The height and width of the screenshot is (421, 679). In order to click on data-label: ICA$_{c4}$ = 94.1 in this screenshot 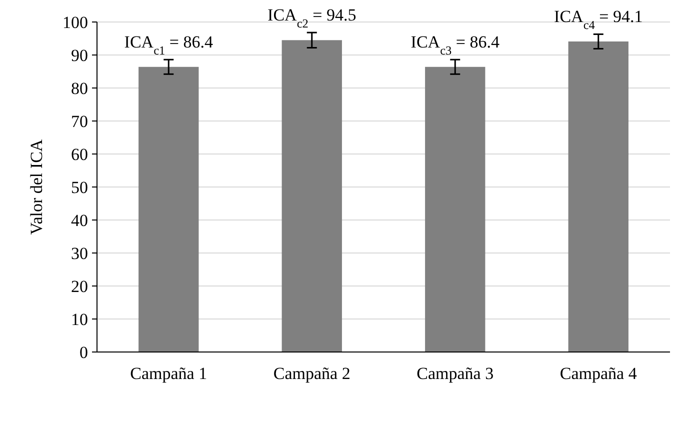, I will do `click(598, 19)`.